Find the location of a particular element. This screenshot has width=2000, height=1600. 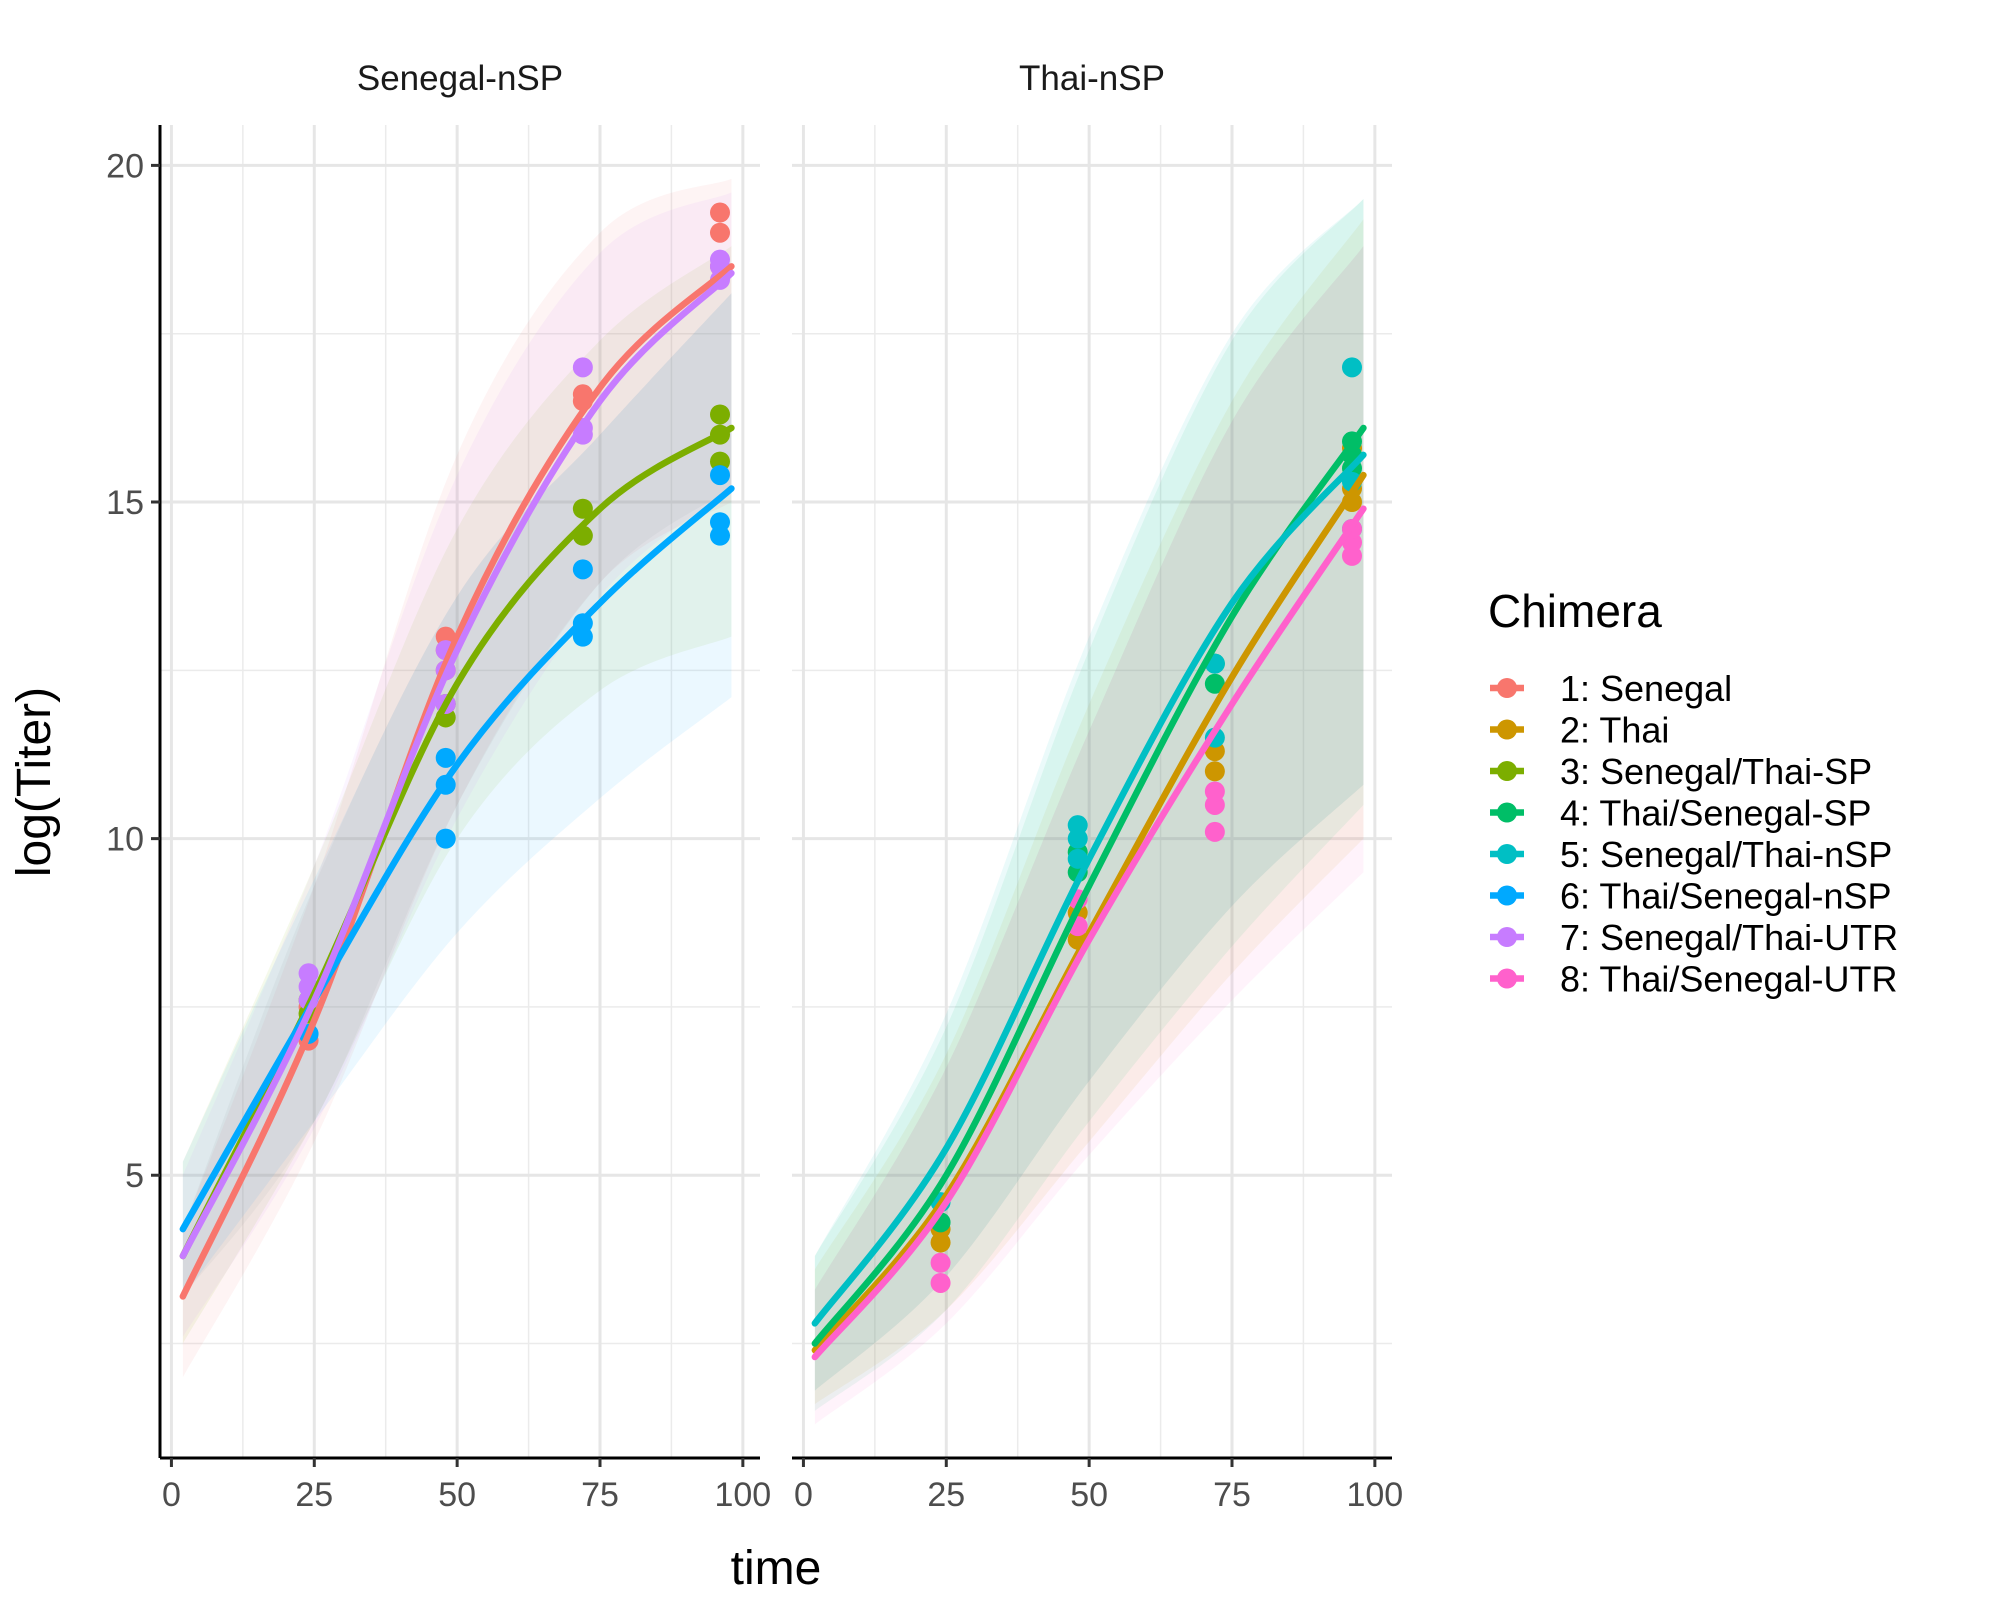

legend-entry-s4: 4: Thai/Senegal-SP is located at coordinates (1681, 813).